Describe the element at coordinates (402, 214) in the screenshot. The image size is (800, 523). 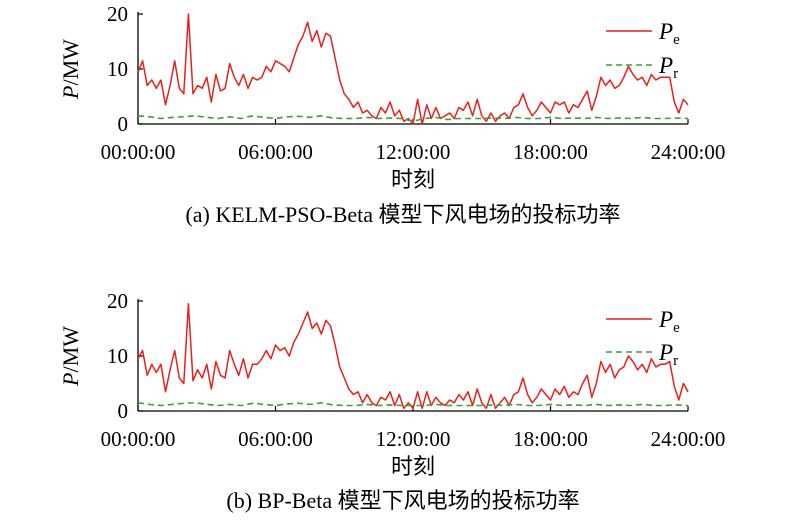
I see `chart-caption: (a) KELM-PSO-Beta 模型下风电场的投标功率` at that location.